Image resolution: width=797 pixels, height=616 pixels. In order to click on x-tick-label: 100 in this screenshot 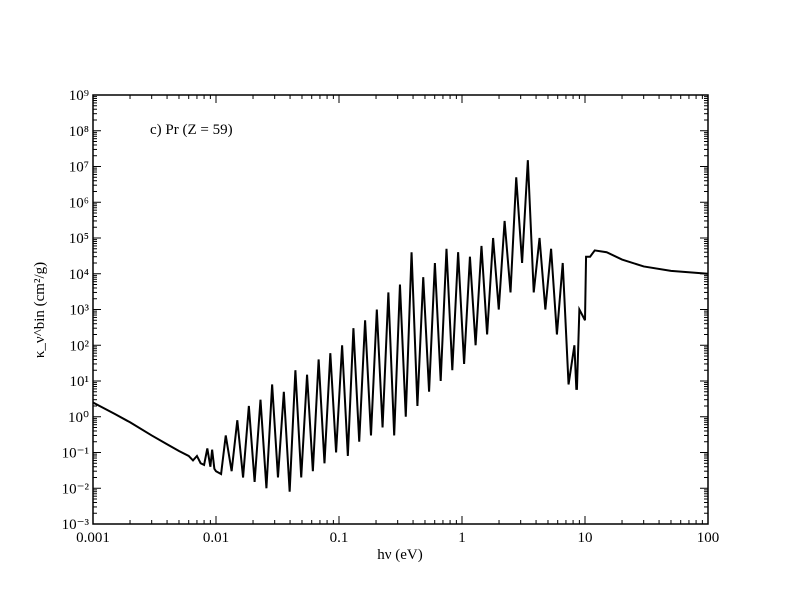, I will do `click(708, 538)`.